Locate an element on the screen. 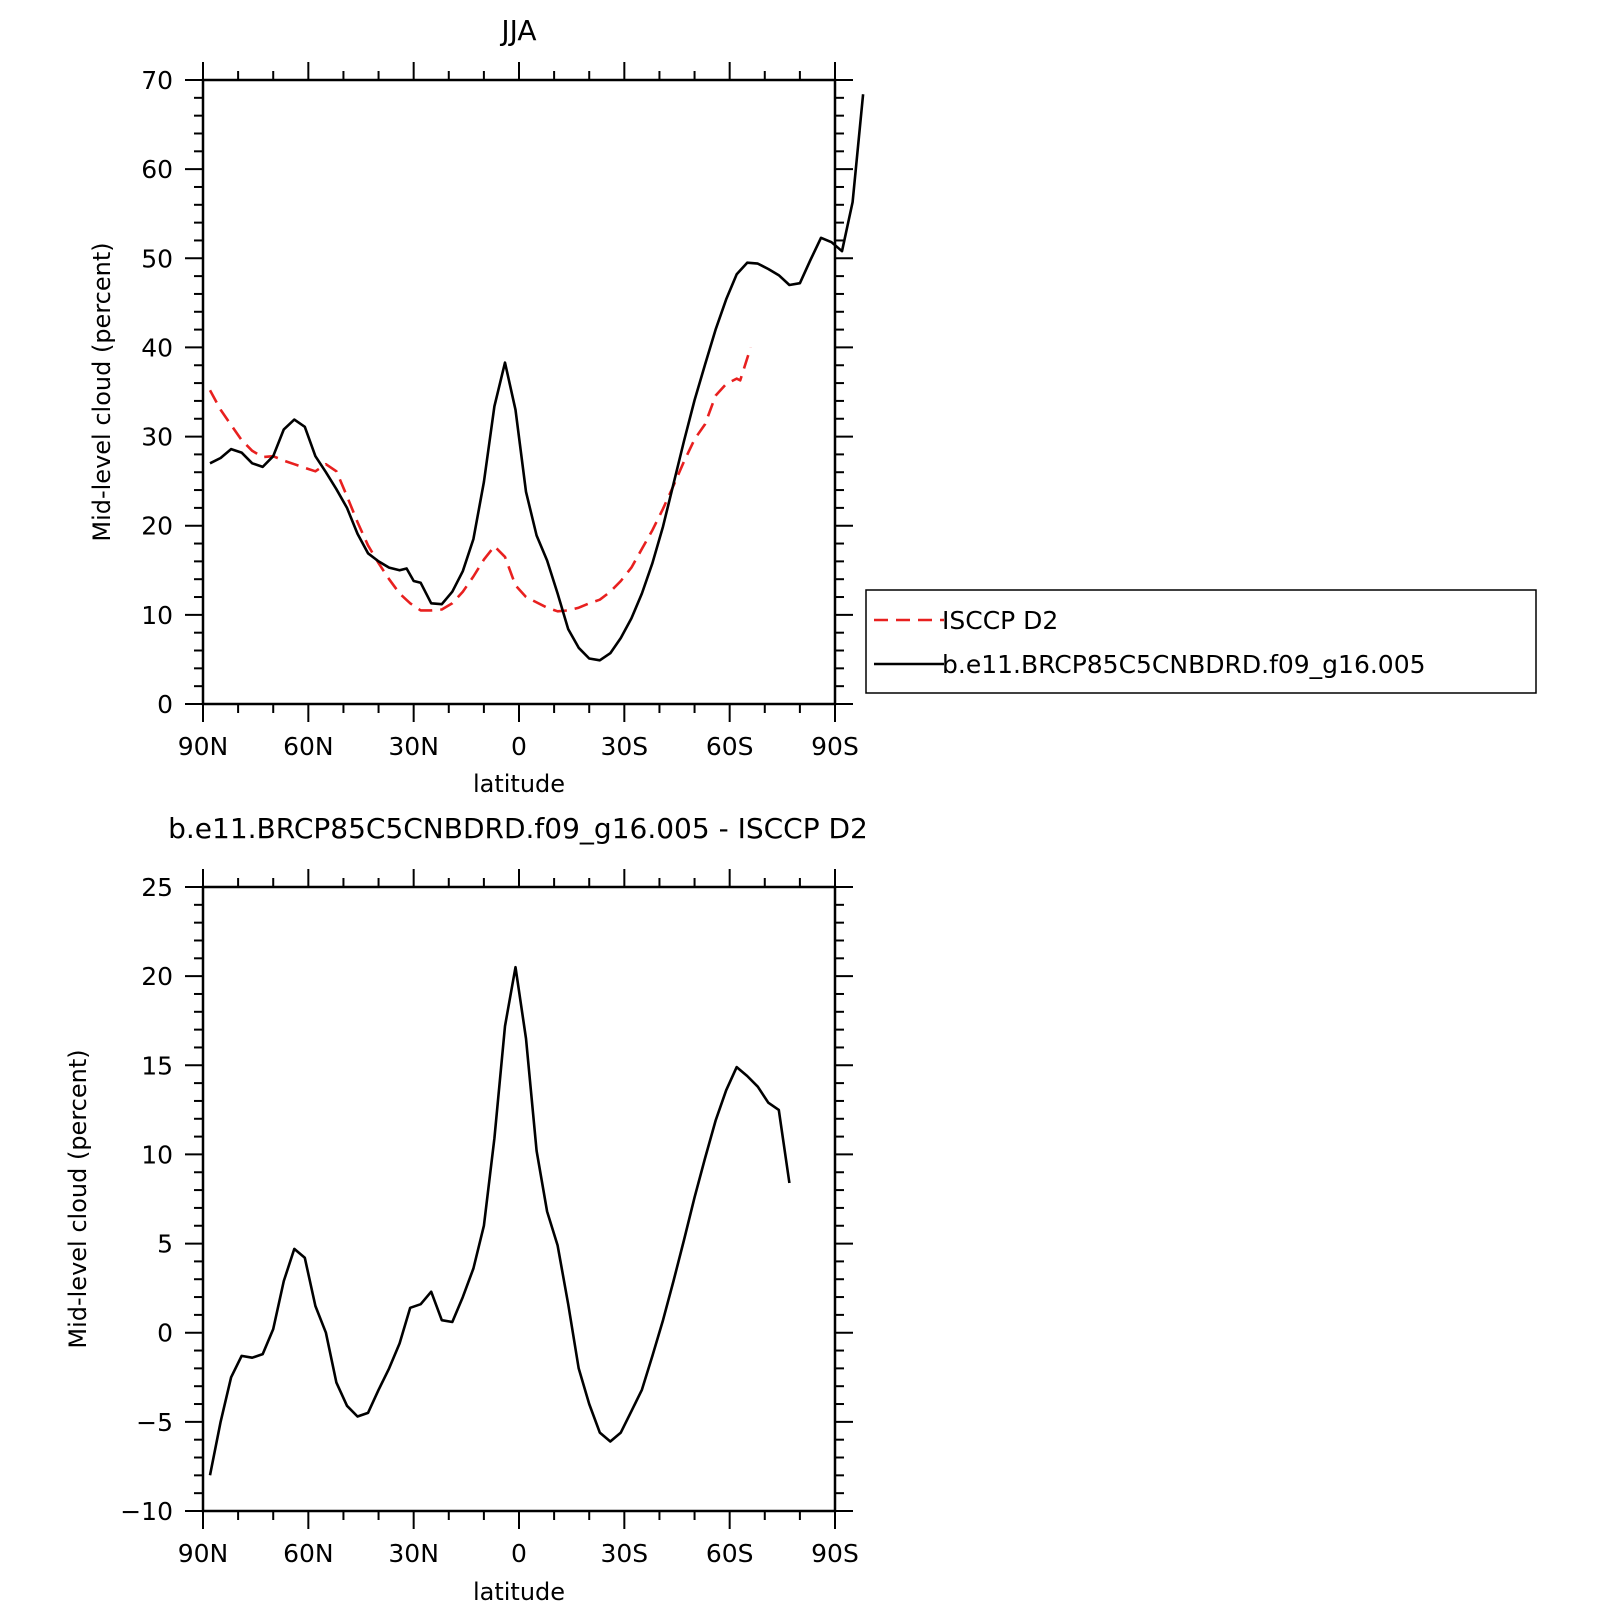 The width and height of the screenshot is (1608, 1612). y-tick-label: −10 is located at coordinates (146, 1511).